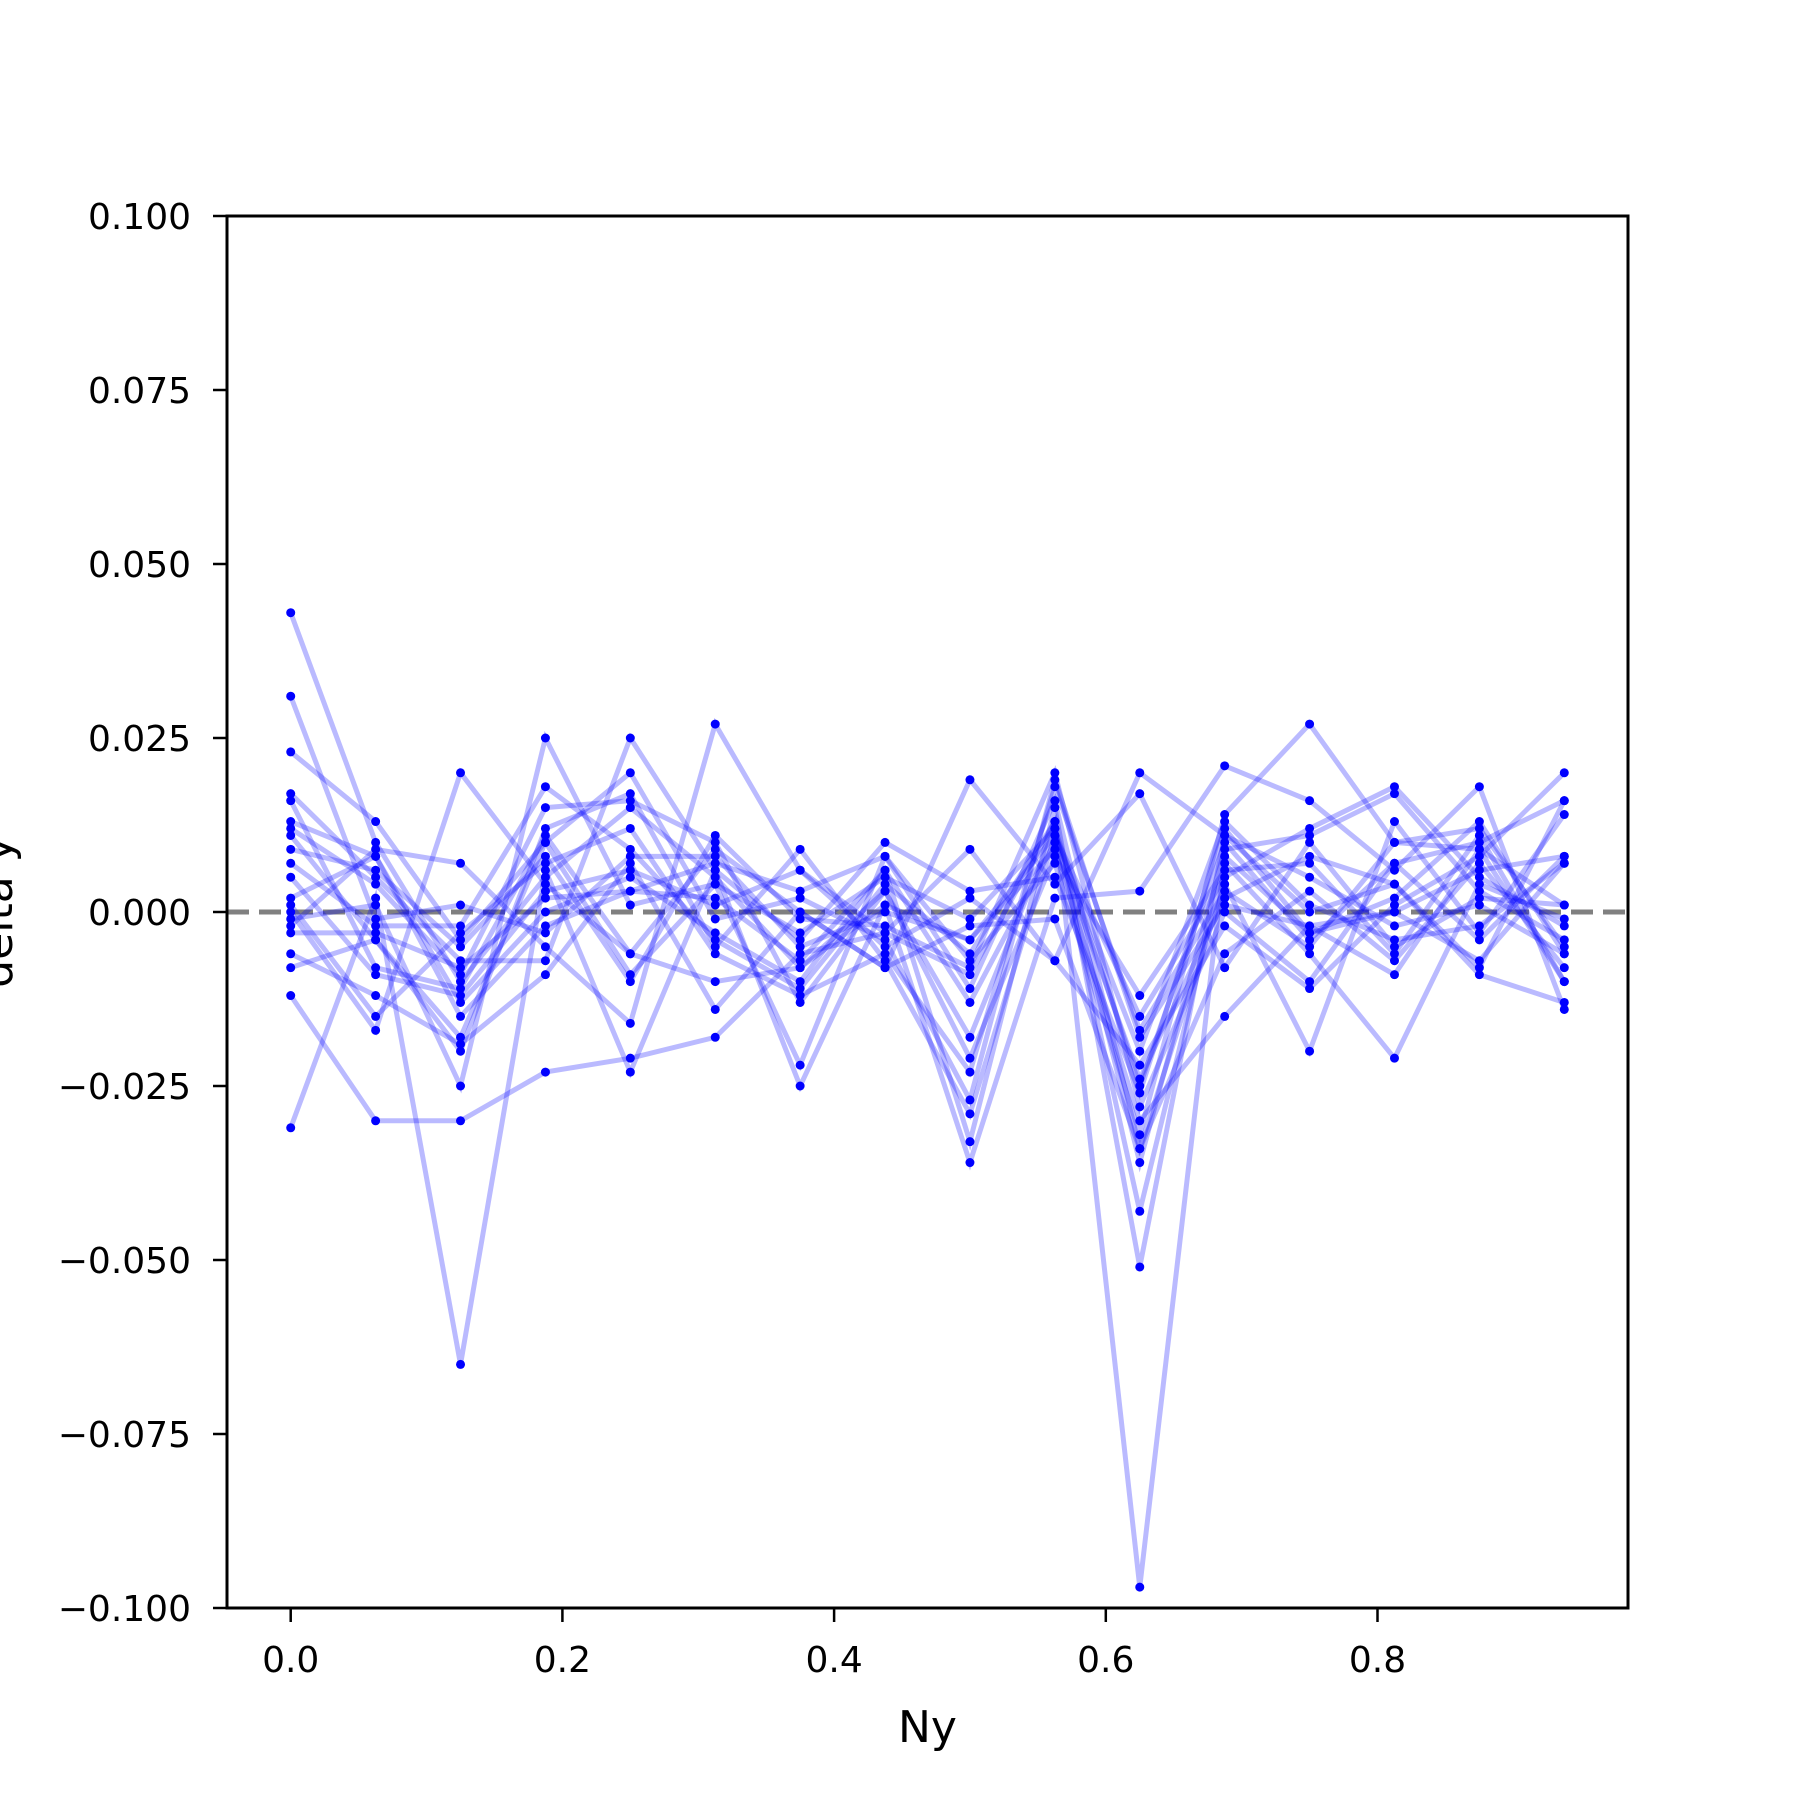  Describe the element at coordinates (927, 1727) in the screenshot. I see `x-axis-label: Ny` at that location.